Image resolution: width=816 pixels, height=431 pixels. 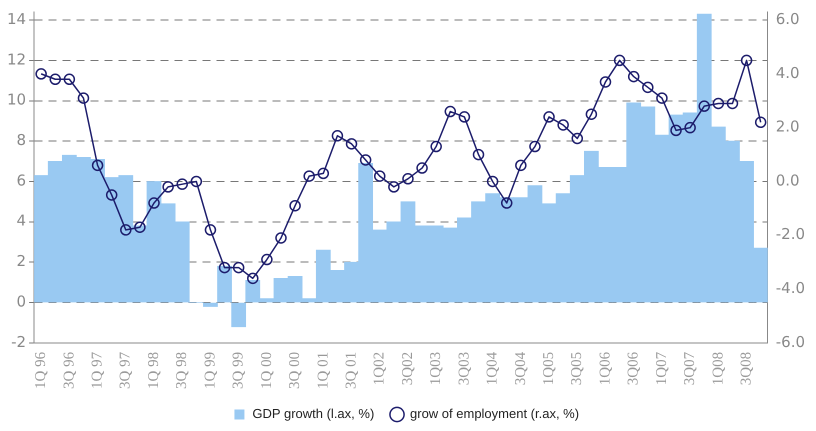 What do you see at coordinates (791, 234) in the screenshot?
I see `y2-tick-label: -2.0` at bounding box center [791, 234].